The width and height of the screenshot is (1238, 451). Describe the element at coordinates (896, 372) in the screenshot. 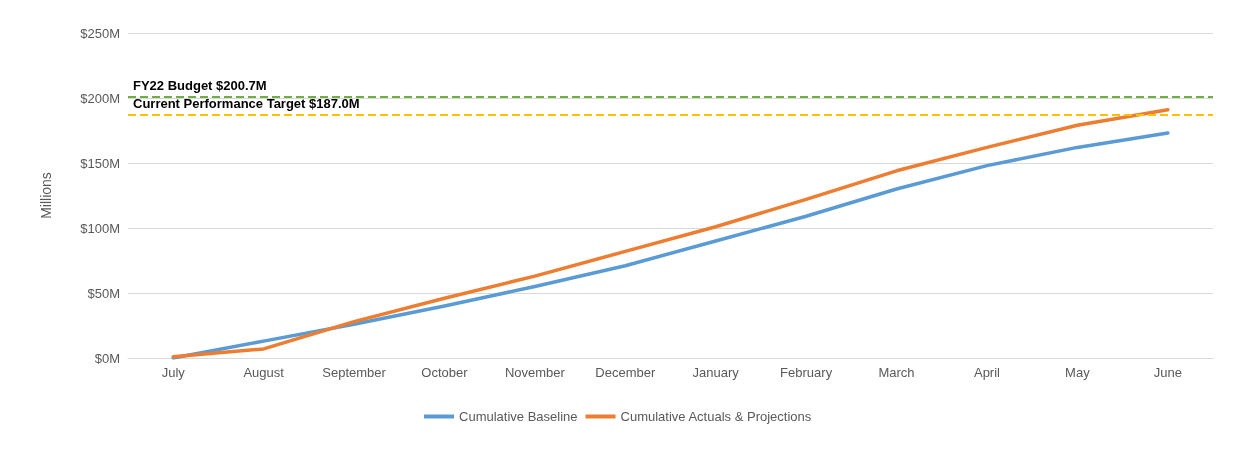

I see `x-tick-label: March` at that location.